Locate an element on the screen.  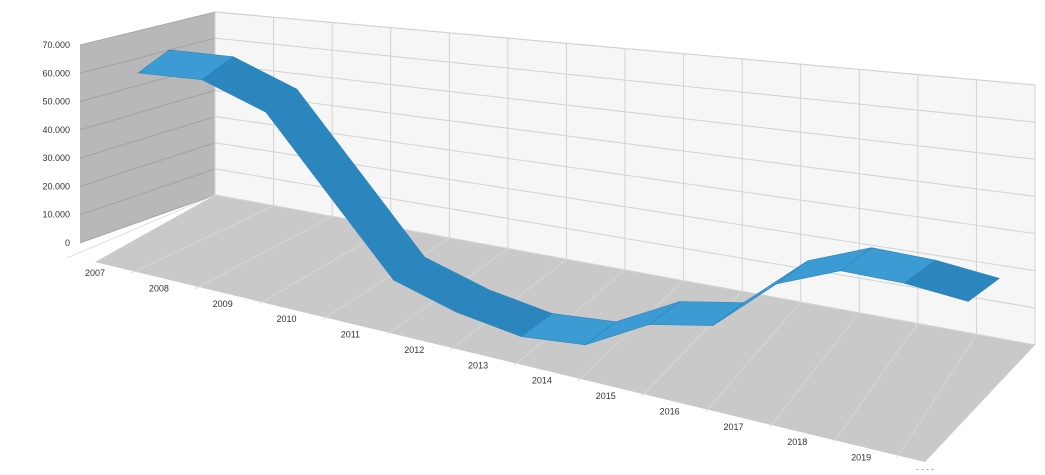
y-tick-label: 20.000 is located at coordinates (56, 186).